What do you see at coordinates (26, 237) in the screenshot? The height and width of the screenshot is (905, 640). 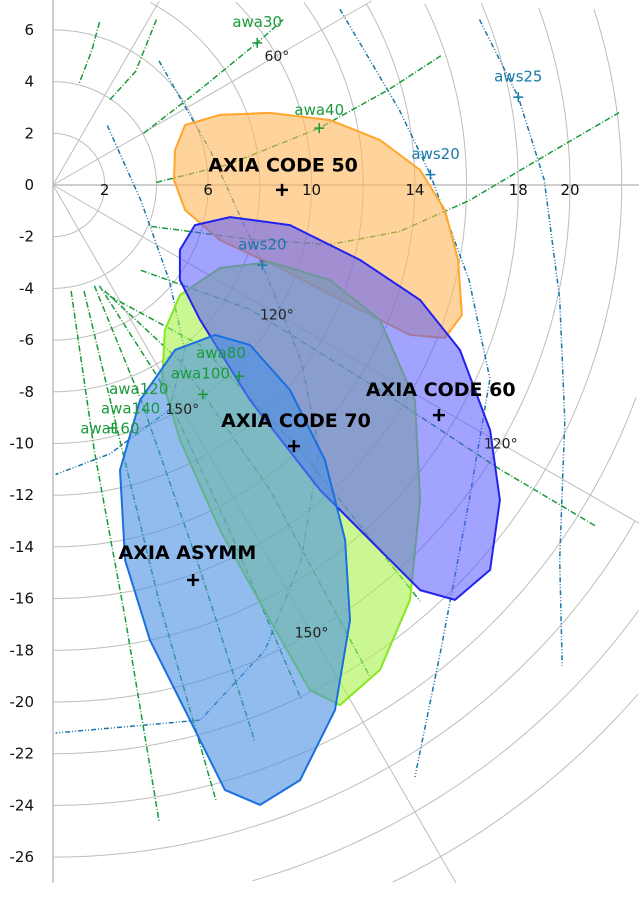 I see `y-tick-label: -2` at bounding box center [26, 237].